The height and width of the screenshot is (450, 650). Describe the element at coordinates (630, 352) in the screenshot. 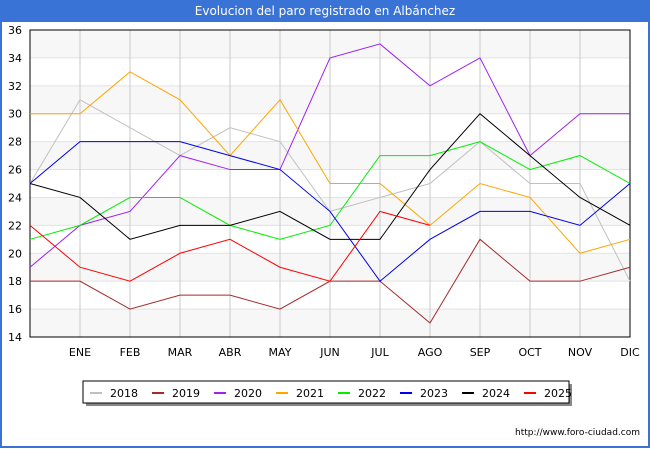

I see `x-tick-label: DIC` at that location.